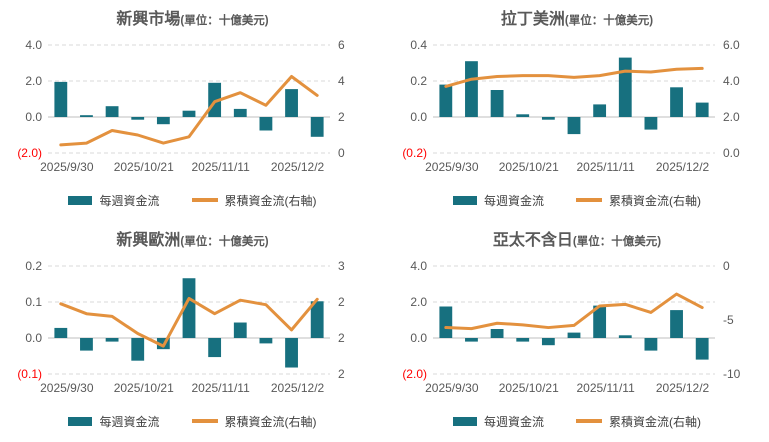  I want to click on right-axis-tick-label: 4, so click(341, 81).